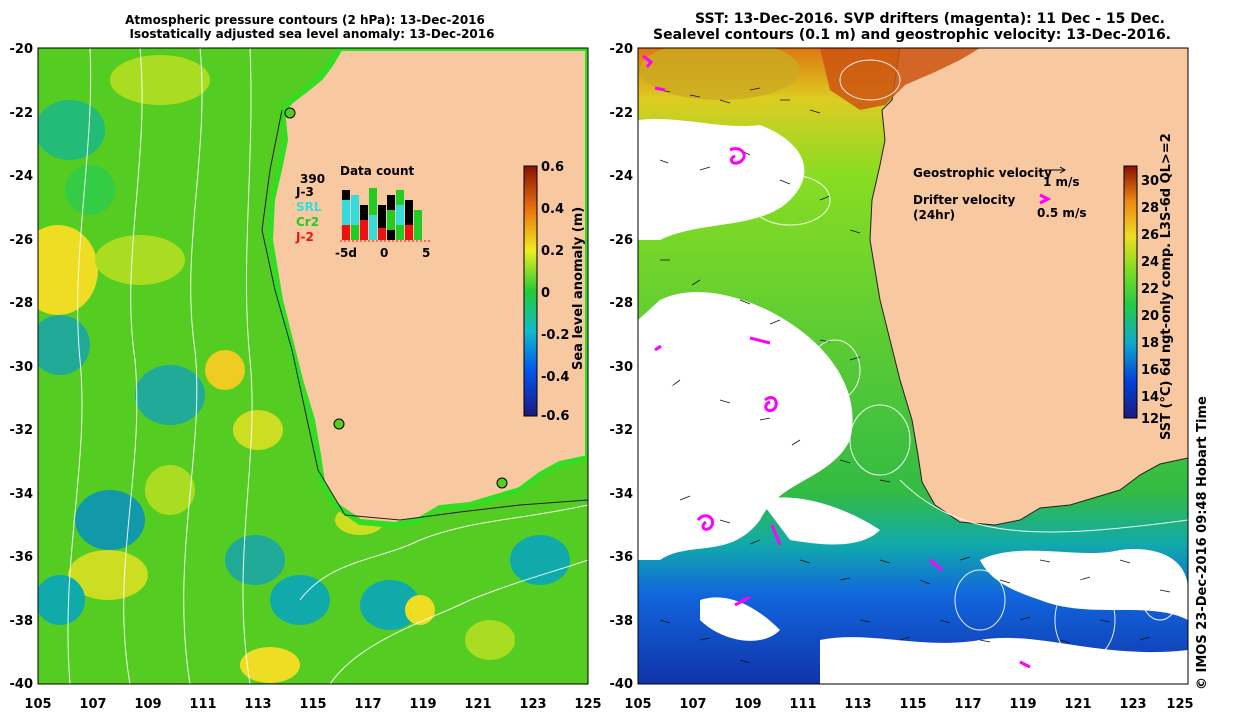  I want to click on legend-drifter: Drifter velocity, so click(964, 200).